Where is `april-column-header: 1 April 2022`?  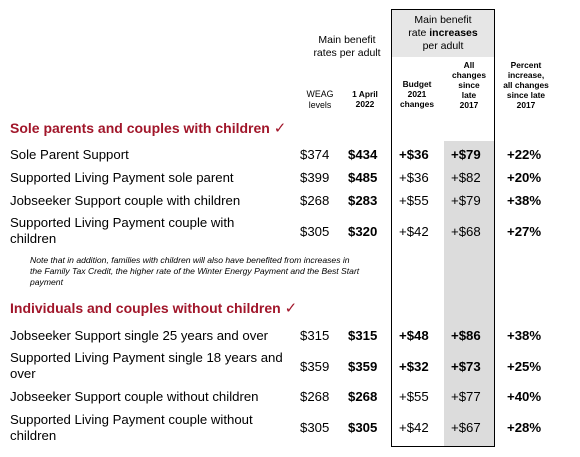
april-column-header: 1 April 2022 is located at coordinates (365, 99).